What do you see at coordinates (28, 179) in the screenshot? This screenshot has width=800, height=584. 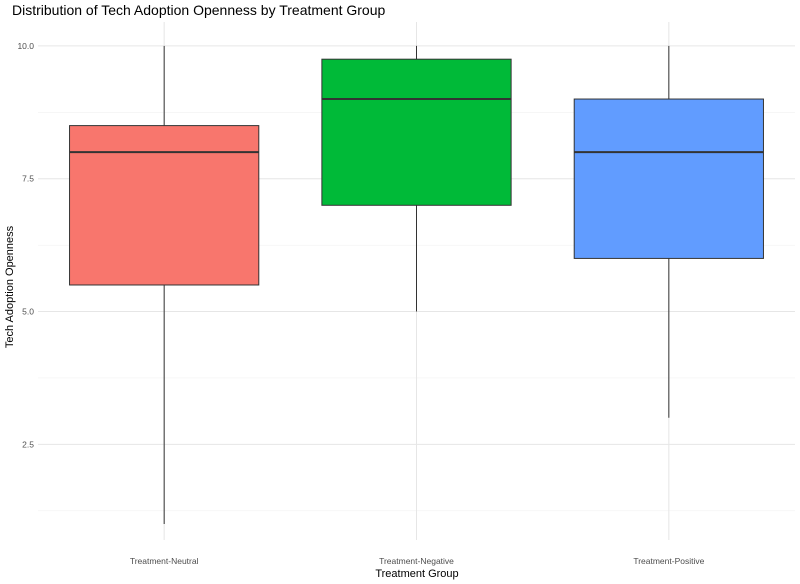 I see `y-tick-label: 7.5` at bounding box center [28, 179].